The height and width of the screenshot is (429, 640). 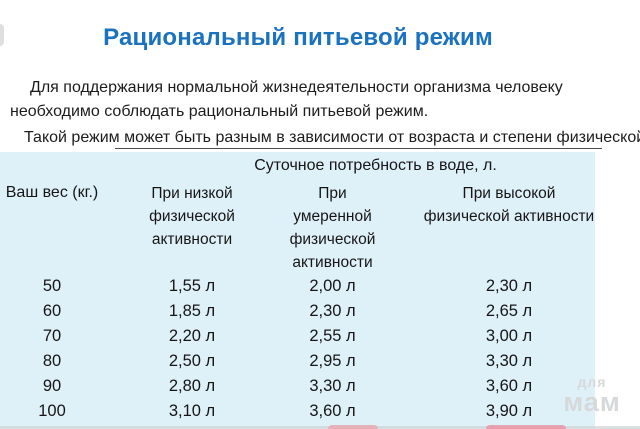 What do you see at coordinates (320, 427) in the screenshot?
I see `bottom-photo-edge` at bounding box center [320, 427].